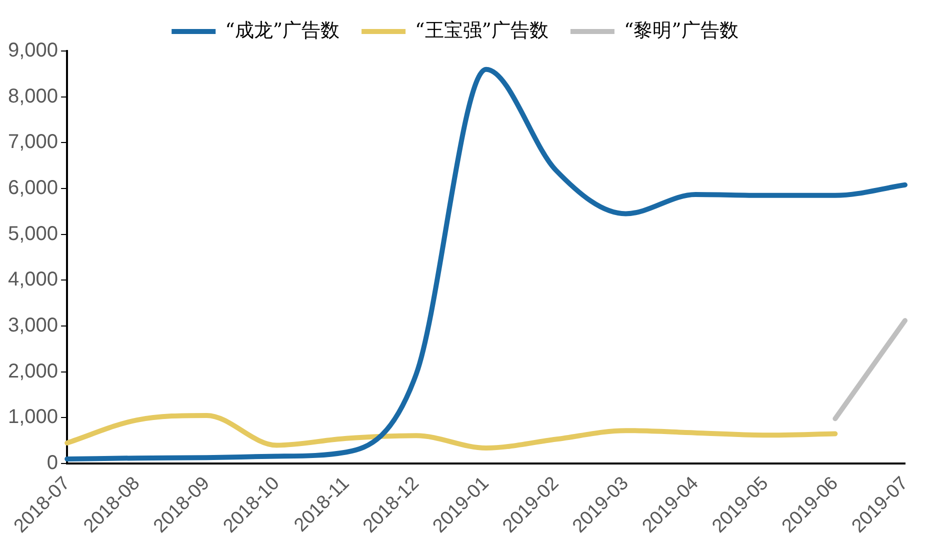 The image size is (925, 541). Describe the element at coordinates (481, 30) in the screenshot. I see `legend-label: “王宝强”广告数` at that location.